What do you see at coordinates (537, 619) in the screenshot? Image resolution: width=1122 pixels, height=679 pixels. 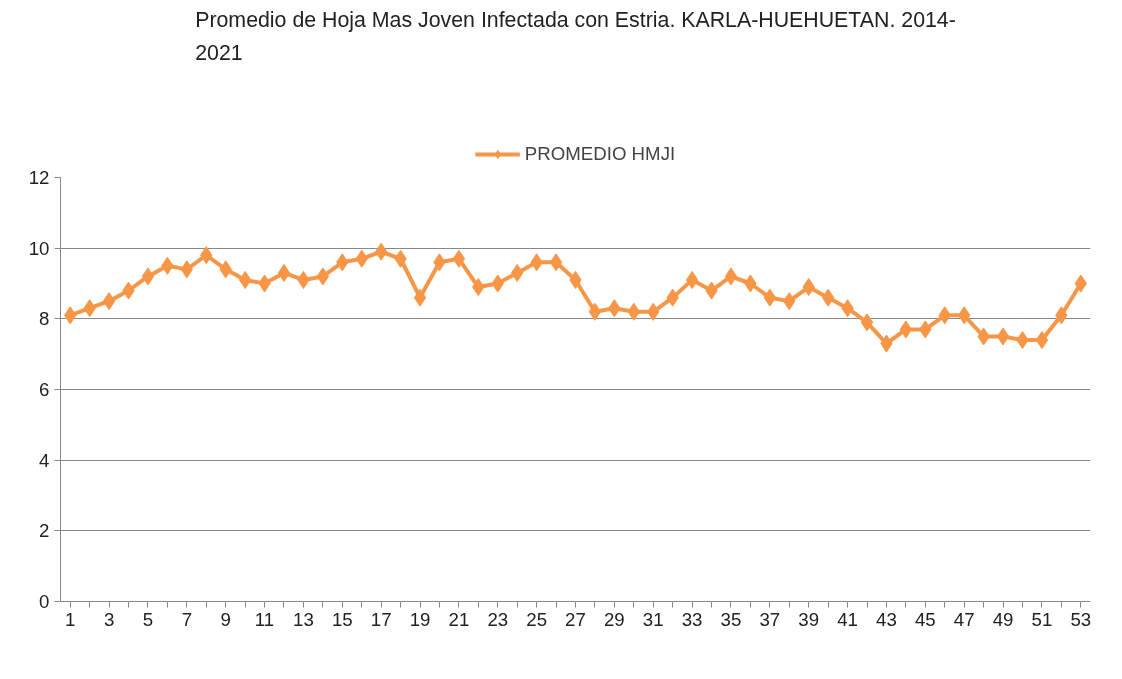 I see `x-tick-label: 25` at bounding box center [537, 619].